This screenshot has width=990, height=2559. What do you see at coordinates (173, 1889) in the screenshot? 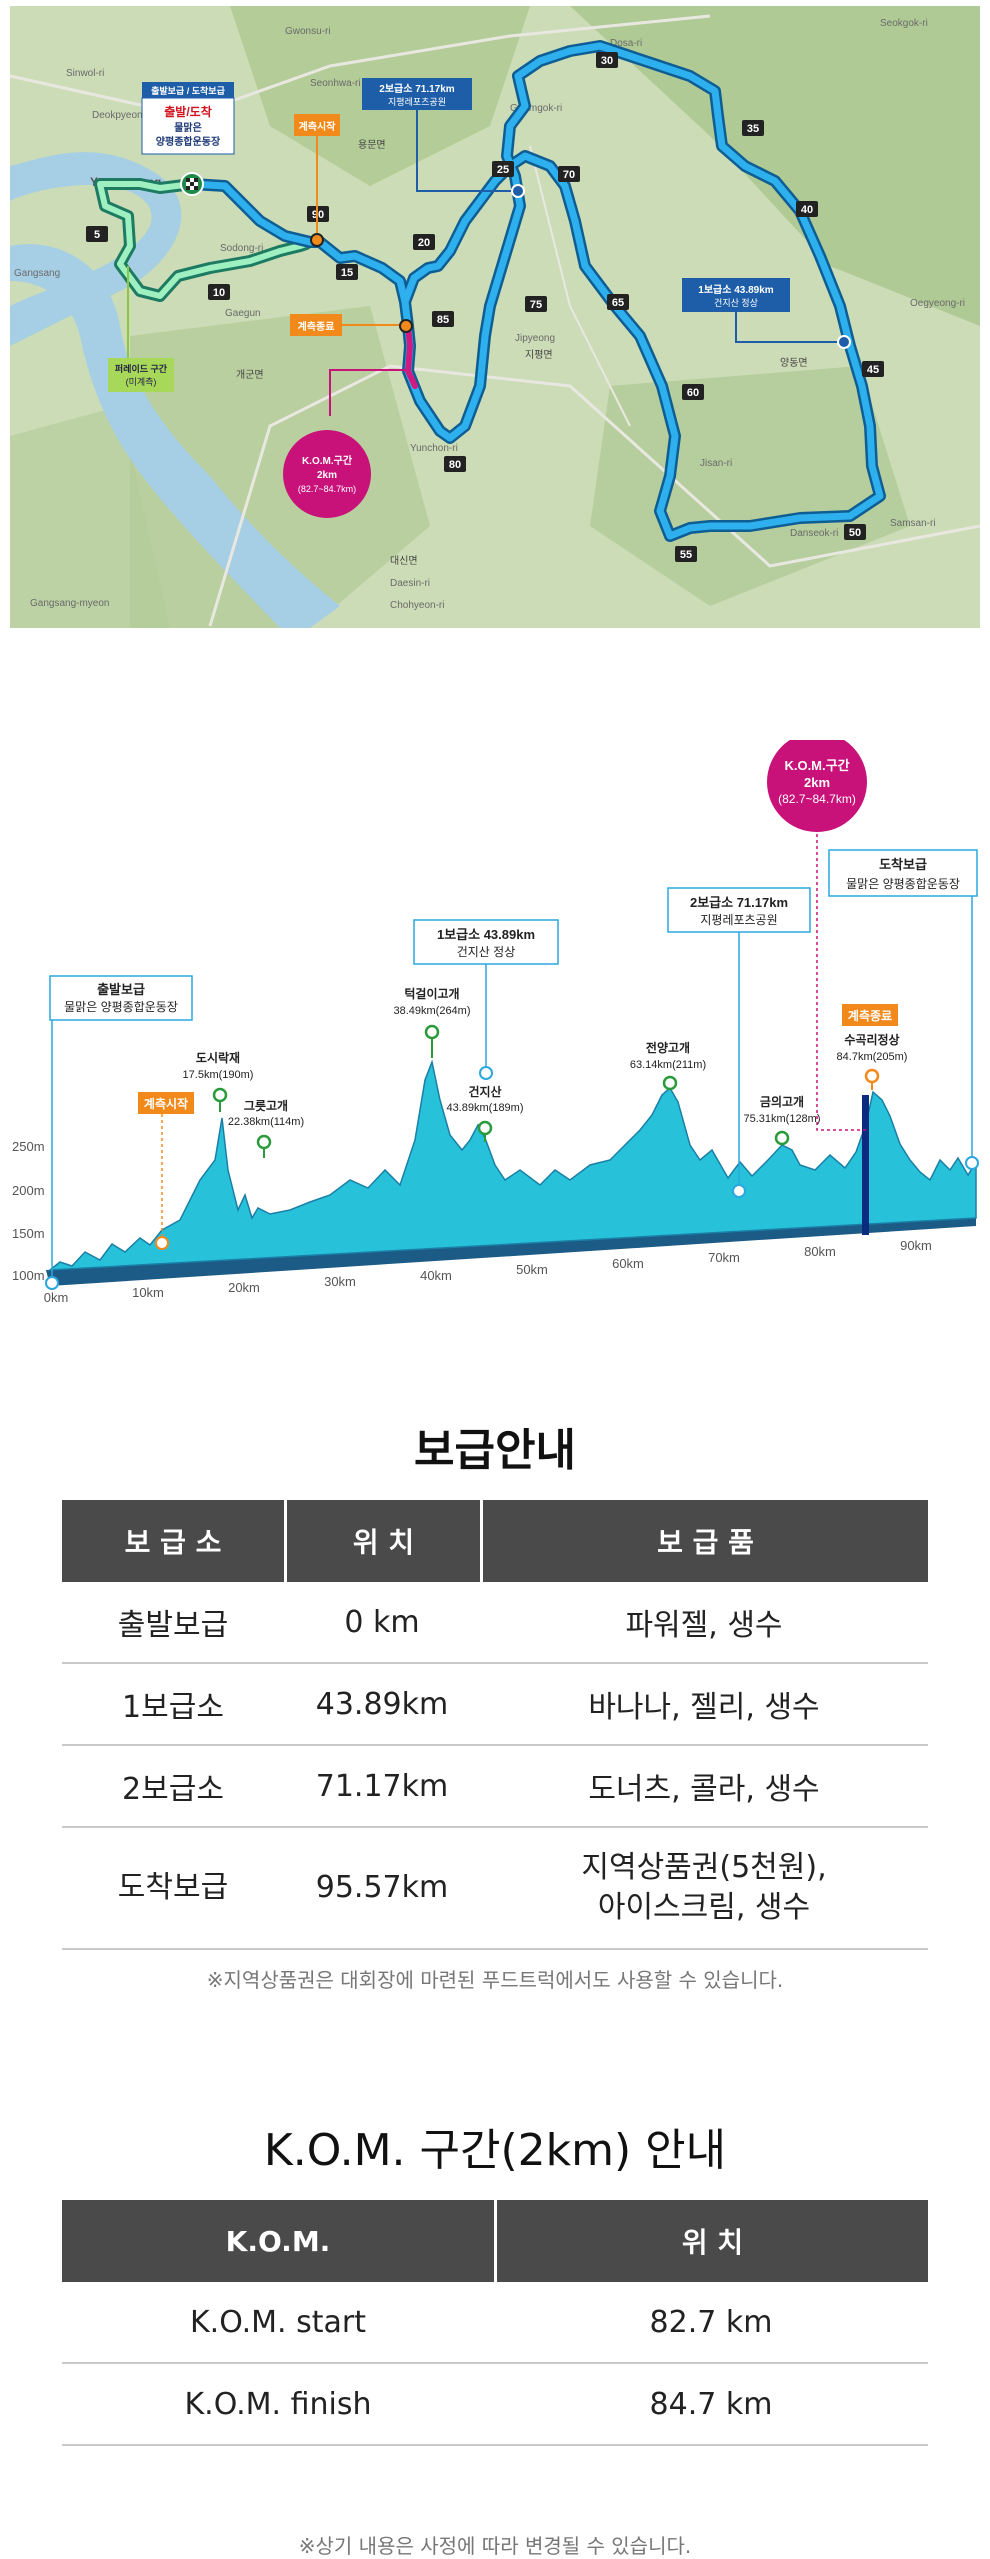
I see `table-cell: 도착보급` at bounding box center [173, 1889].